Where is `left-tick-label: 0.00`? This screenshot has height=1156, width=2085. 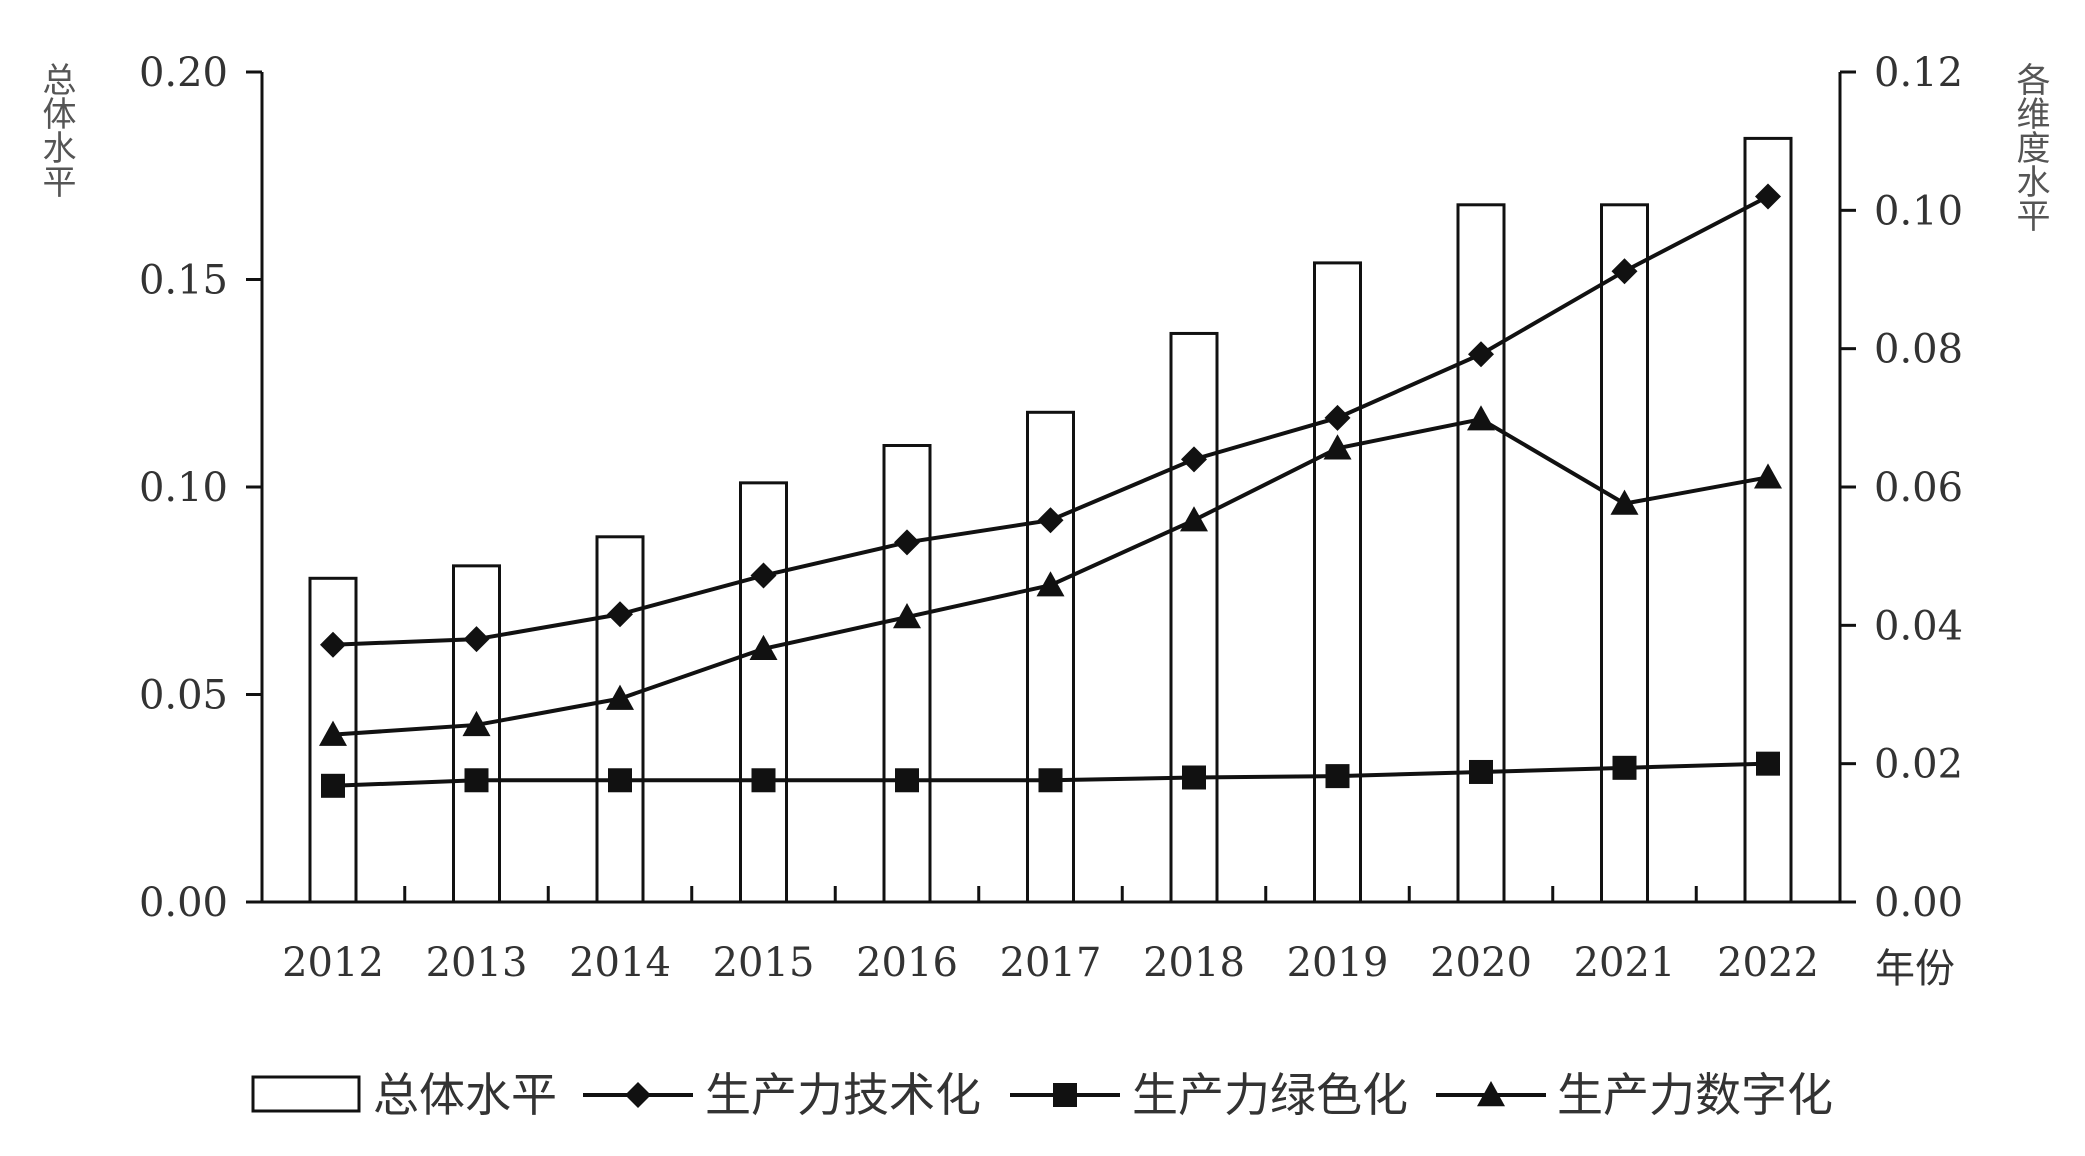 left-tick-label: 0.00 is located at coordinates (183, 903).